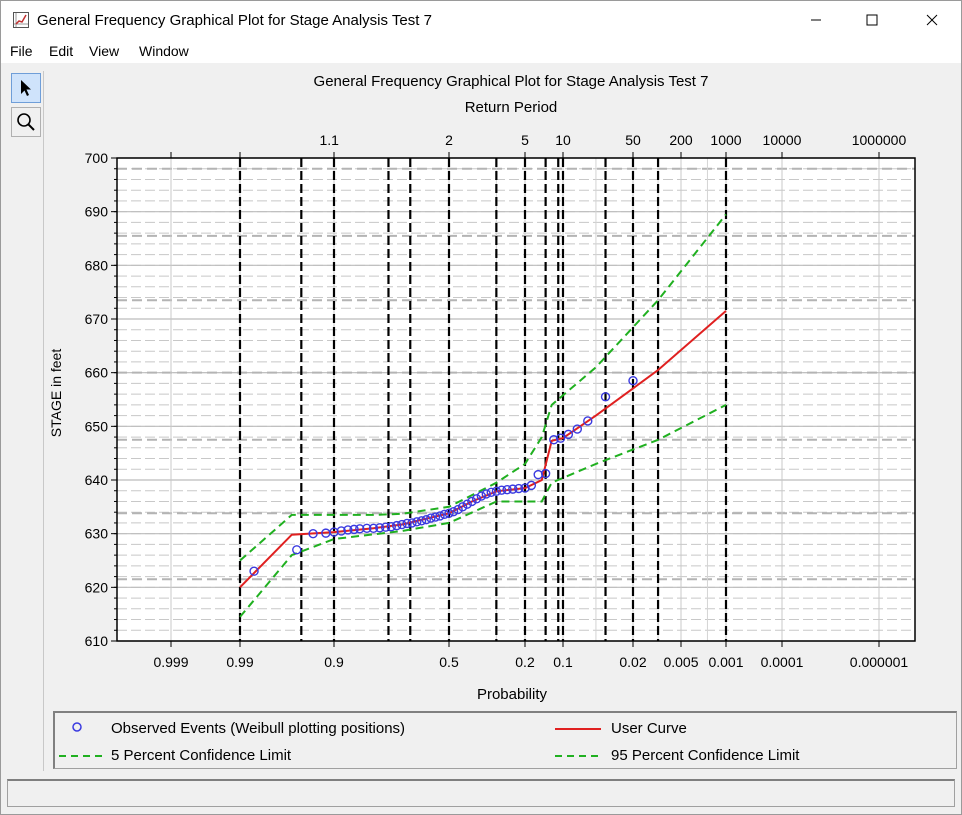 The image size is (962, 815). Describe the element at coordinates (329, 140) in the screenshot. I see `top-tick-label: 1.1` at that location.